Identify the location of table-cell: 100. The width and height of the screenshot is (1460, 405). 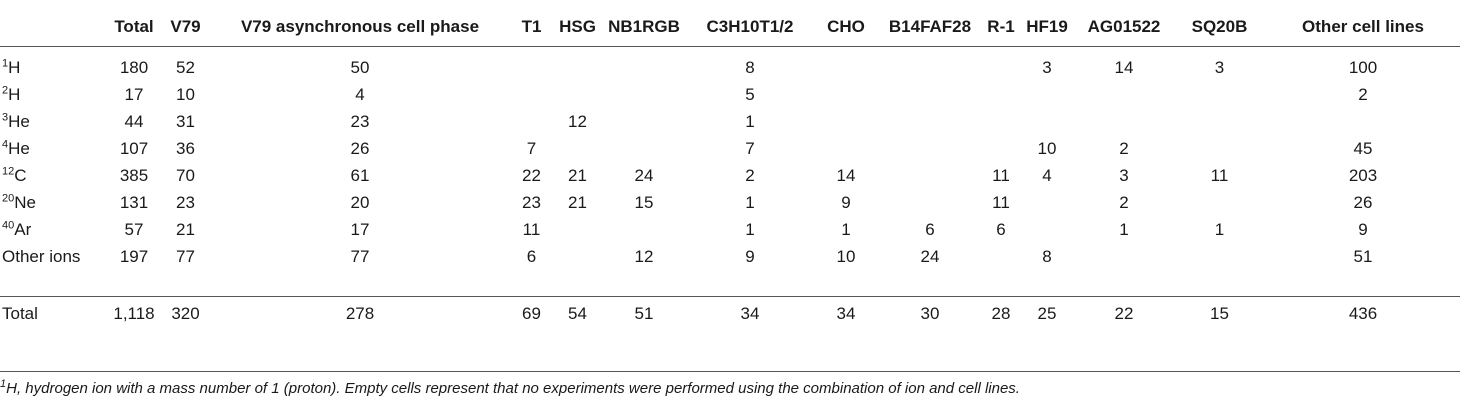
(1363, 67).